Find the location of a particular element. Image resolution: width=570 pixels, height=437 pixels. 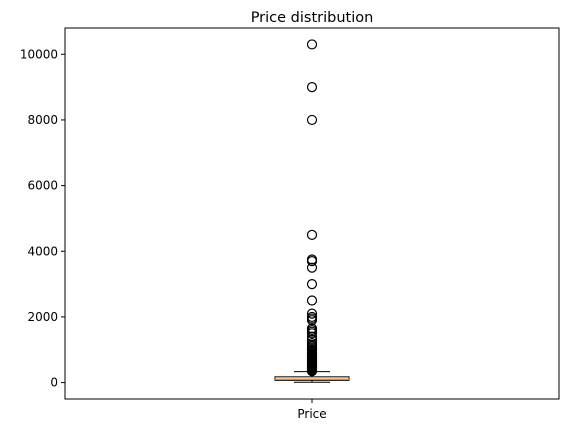

y-tick-label: 10000 is located at coordinates (39, 54).